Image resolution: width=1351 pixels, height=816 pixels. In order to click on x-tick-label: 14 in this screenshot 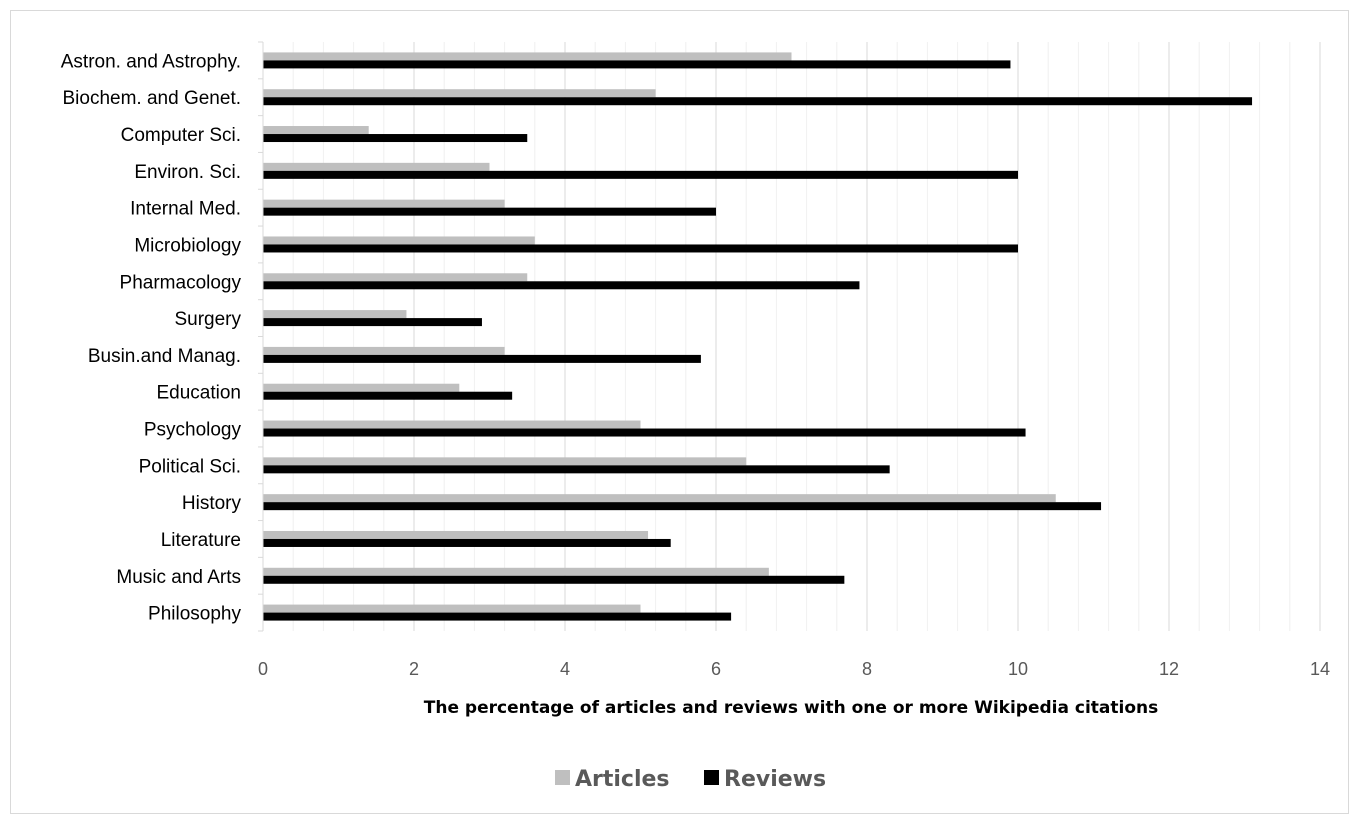, I will do `click(1320, 669)`.